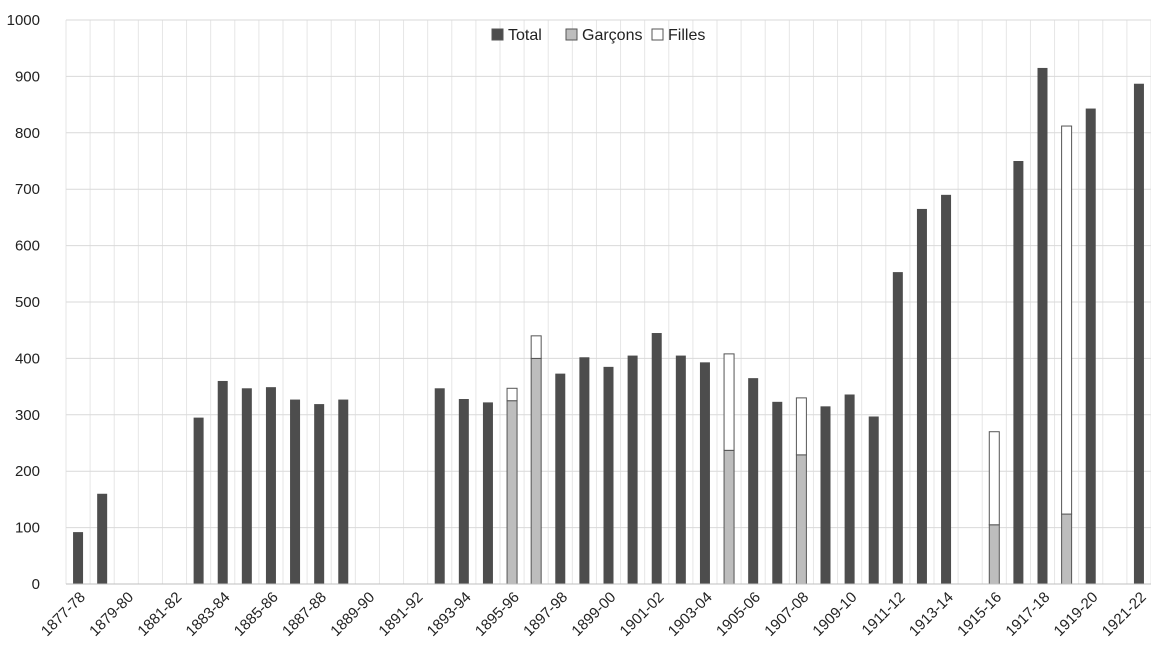 Image resolution: width=1151 pixels, height=657 pixels. I want to click on y-tick-label: 200, so click(27, 471).